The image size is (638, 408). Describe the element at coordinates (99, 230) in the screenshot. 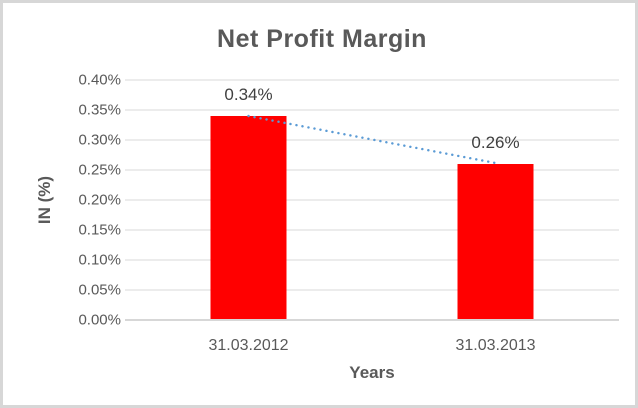

I see `y-axis-tick-label: 0.15%` at that location.